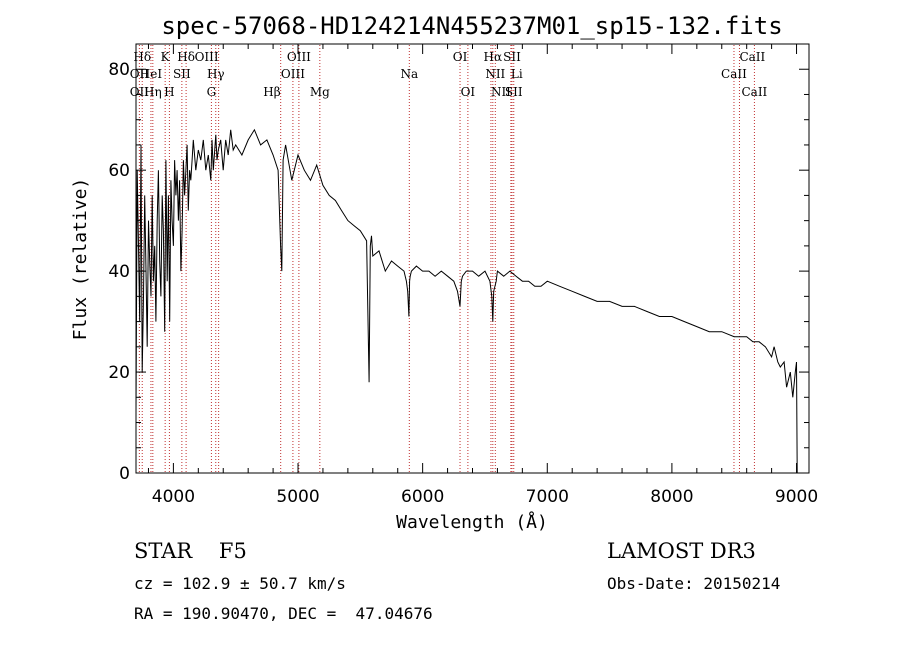 This screenshot has width=900, height=649. I want to click on line-label-24: OI, so click(468, 92).